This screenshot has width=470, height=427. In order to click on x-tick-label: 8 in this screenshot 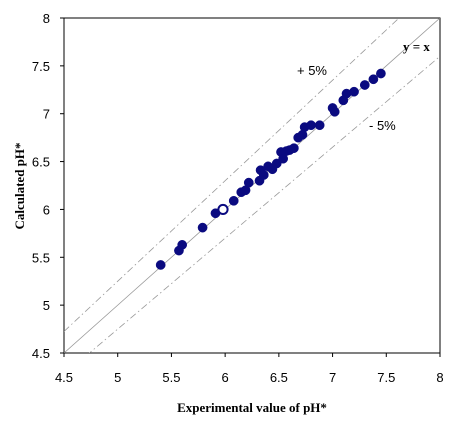, I will do `click(439, 377)`.